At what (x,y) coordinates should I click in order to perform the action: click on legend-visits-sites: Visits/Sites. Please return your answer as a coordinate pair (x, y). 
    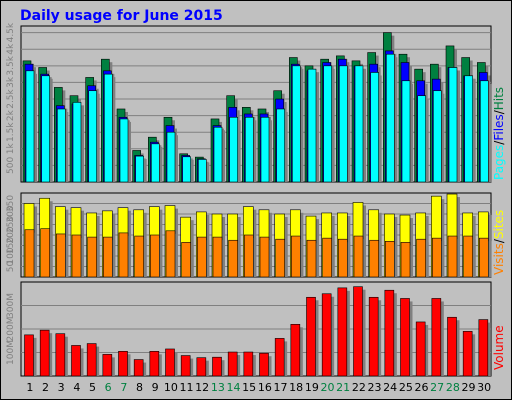
    Looking at the image, I should click on (499, 242).